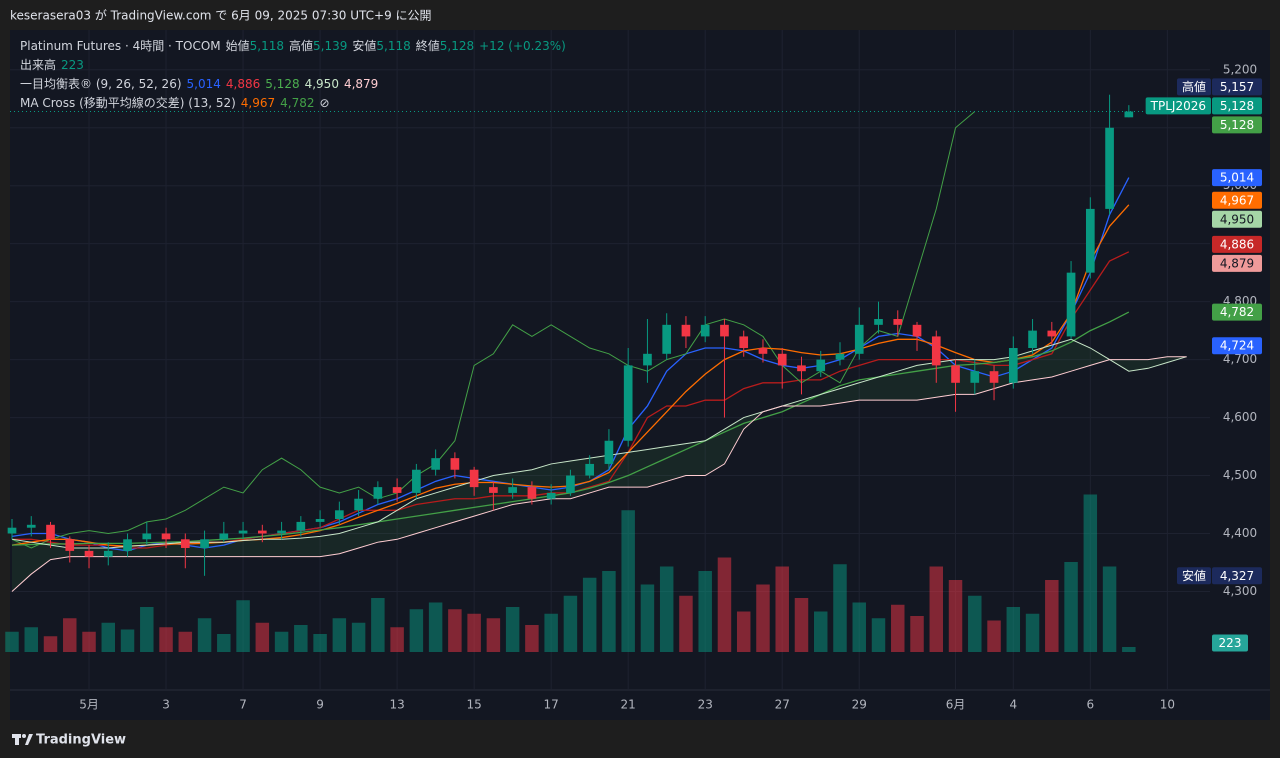 The height and width of the screenshot is (758, 1280). What do you see at coordinates (321, 84) in the screenshot?
I see `legend-ichimoku-value: 4,950` at bounding box center [321, 84].